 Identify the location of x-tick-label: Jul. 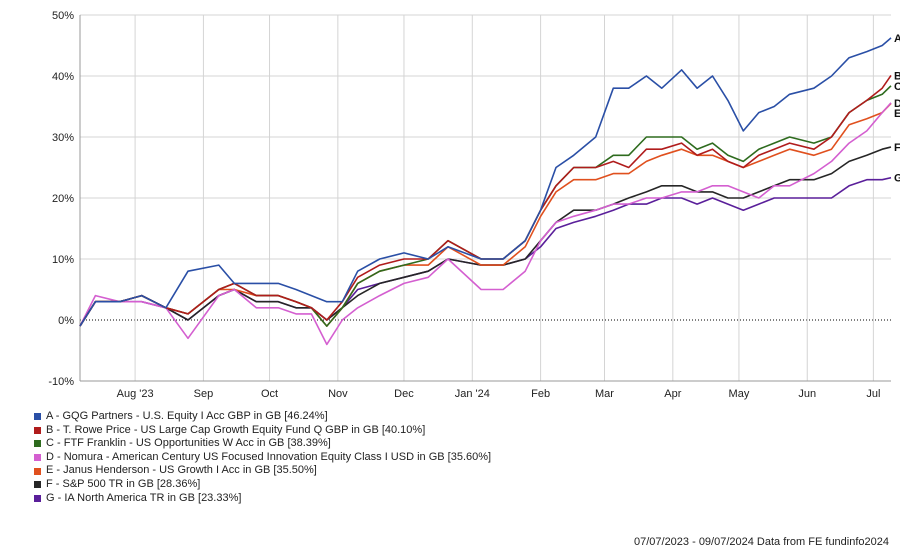
(873, 394).